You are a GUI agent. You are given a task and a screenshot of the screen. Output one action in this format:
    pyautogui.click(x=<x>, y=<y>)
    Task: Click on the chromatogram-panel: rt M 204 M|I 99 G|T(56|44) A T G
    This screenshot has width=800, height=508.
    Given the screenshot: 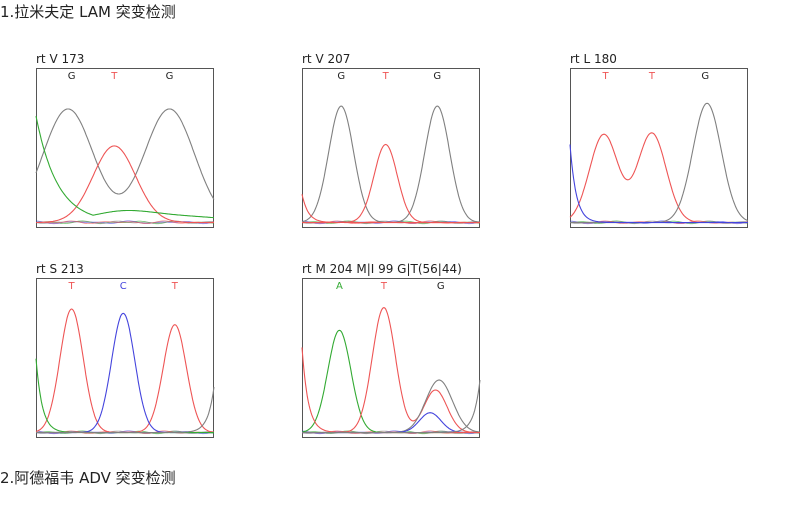 What is the action you would take?
    pyautogui.click(x=391, y=350)
    